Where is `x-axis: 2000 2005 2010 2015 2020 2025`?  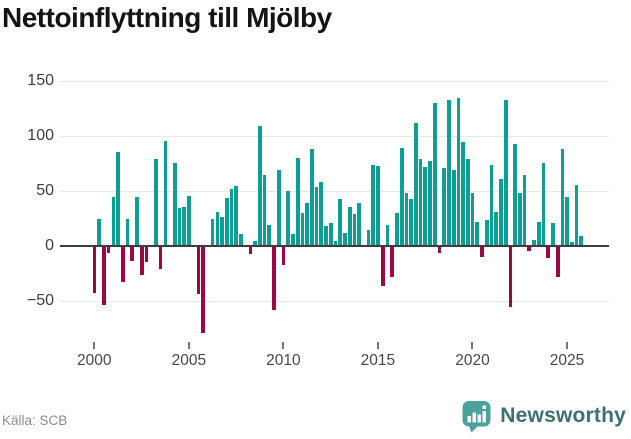 x-axis: 2000 2005 2010 2015 2020 2025 is located at coordinates (334, 358).